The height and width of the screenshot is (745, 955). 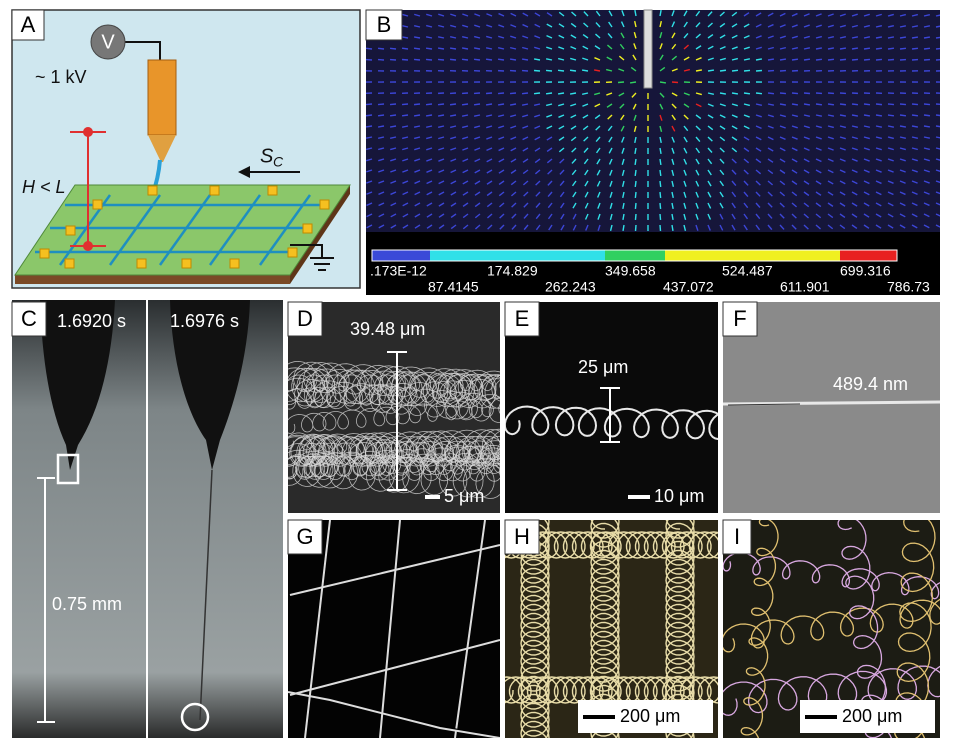 What do you see at coordinates (305, 318) in the screenshot?
I see `panel-label: D` at bounding box center [305, 318].